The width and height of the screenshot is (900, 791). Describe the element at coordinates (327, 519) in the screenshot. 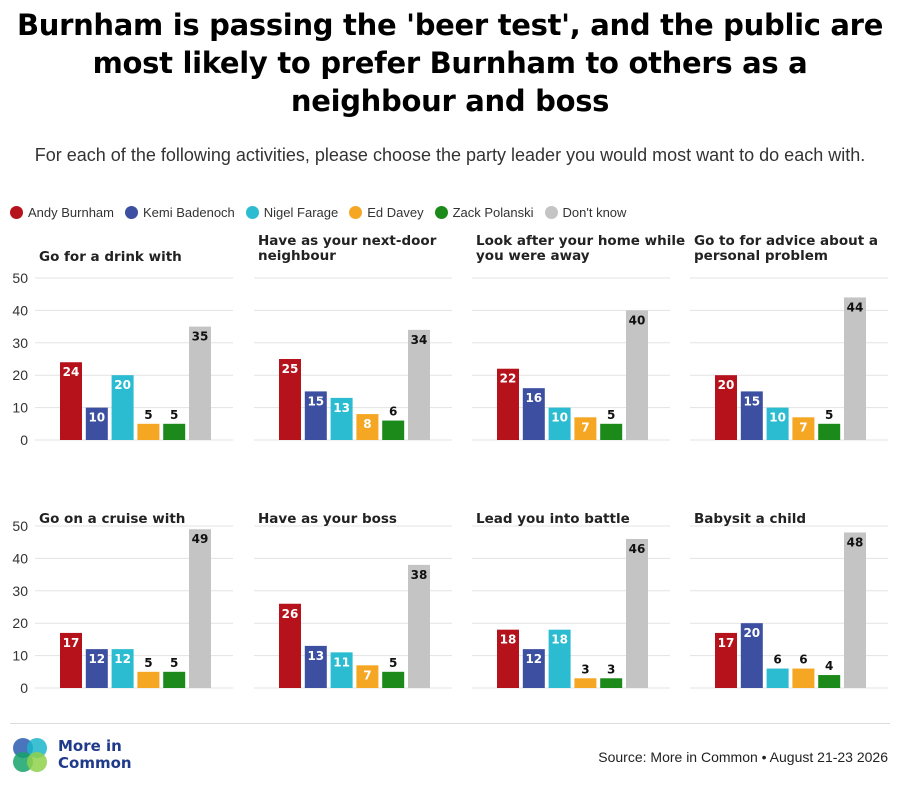

I see `panel-title: Have as your boss` at that location.